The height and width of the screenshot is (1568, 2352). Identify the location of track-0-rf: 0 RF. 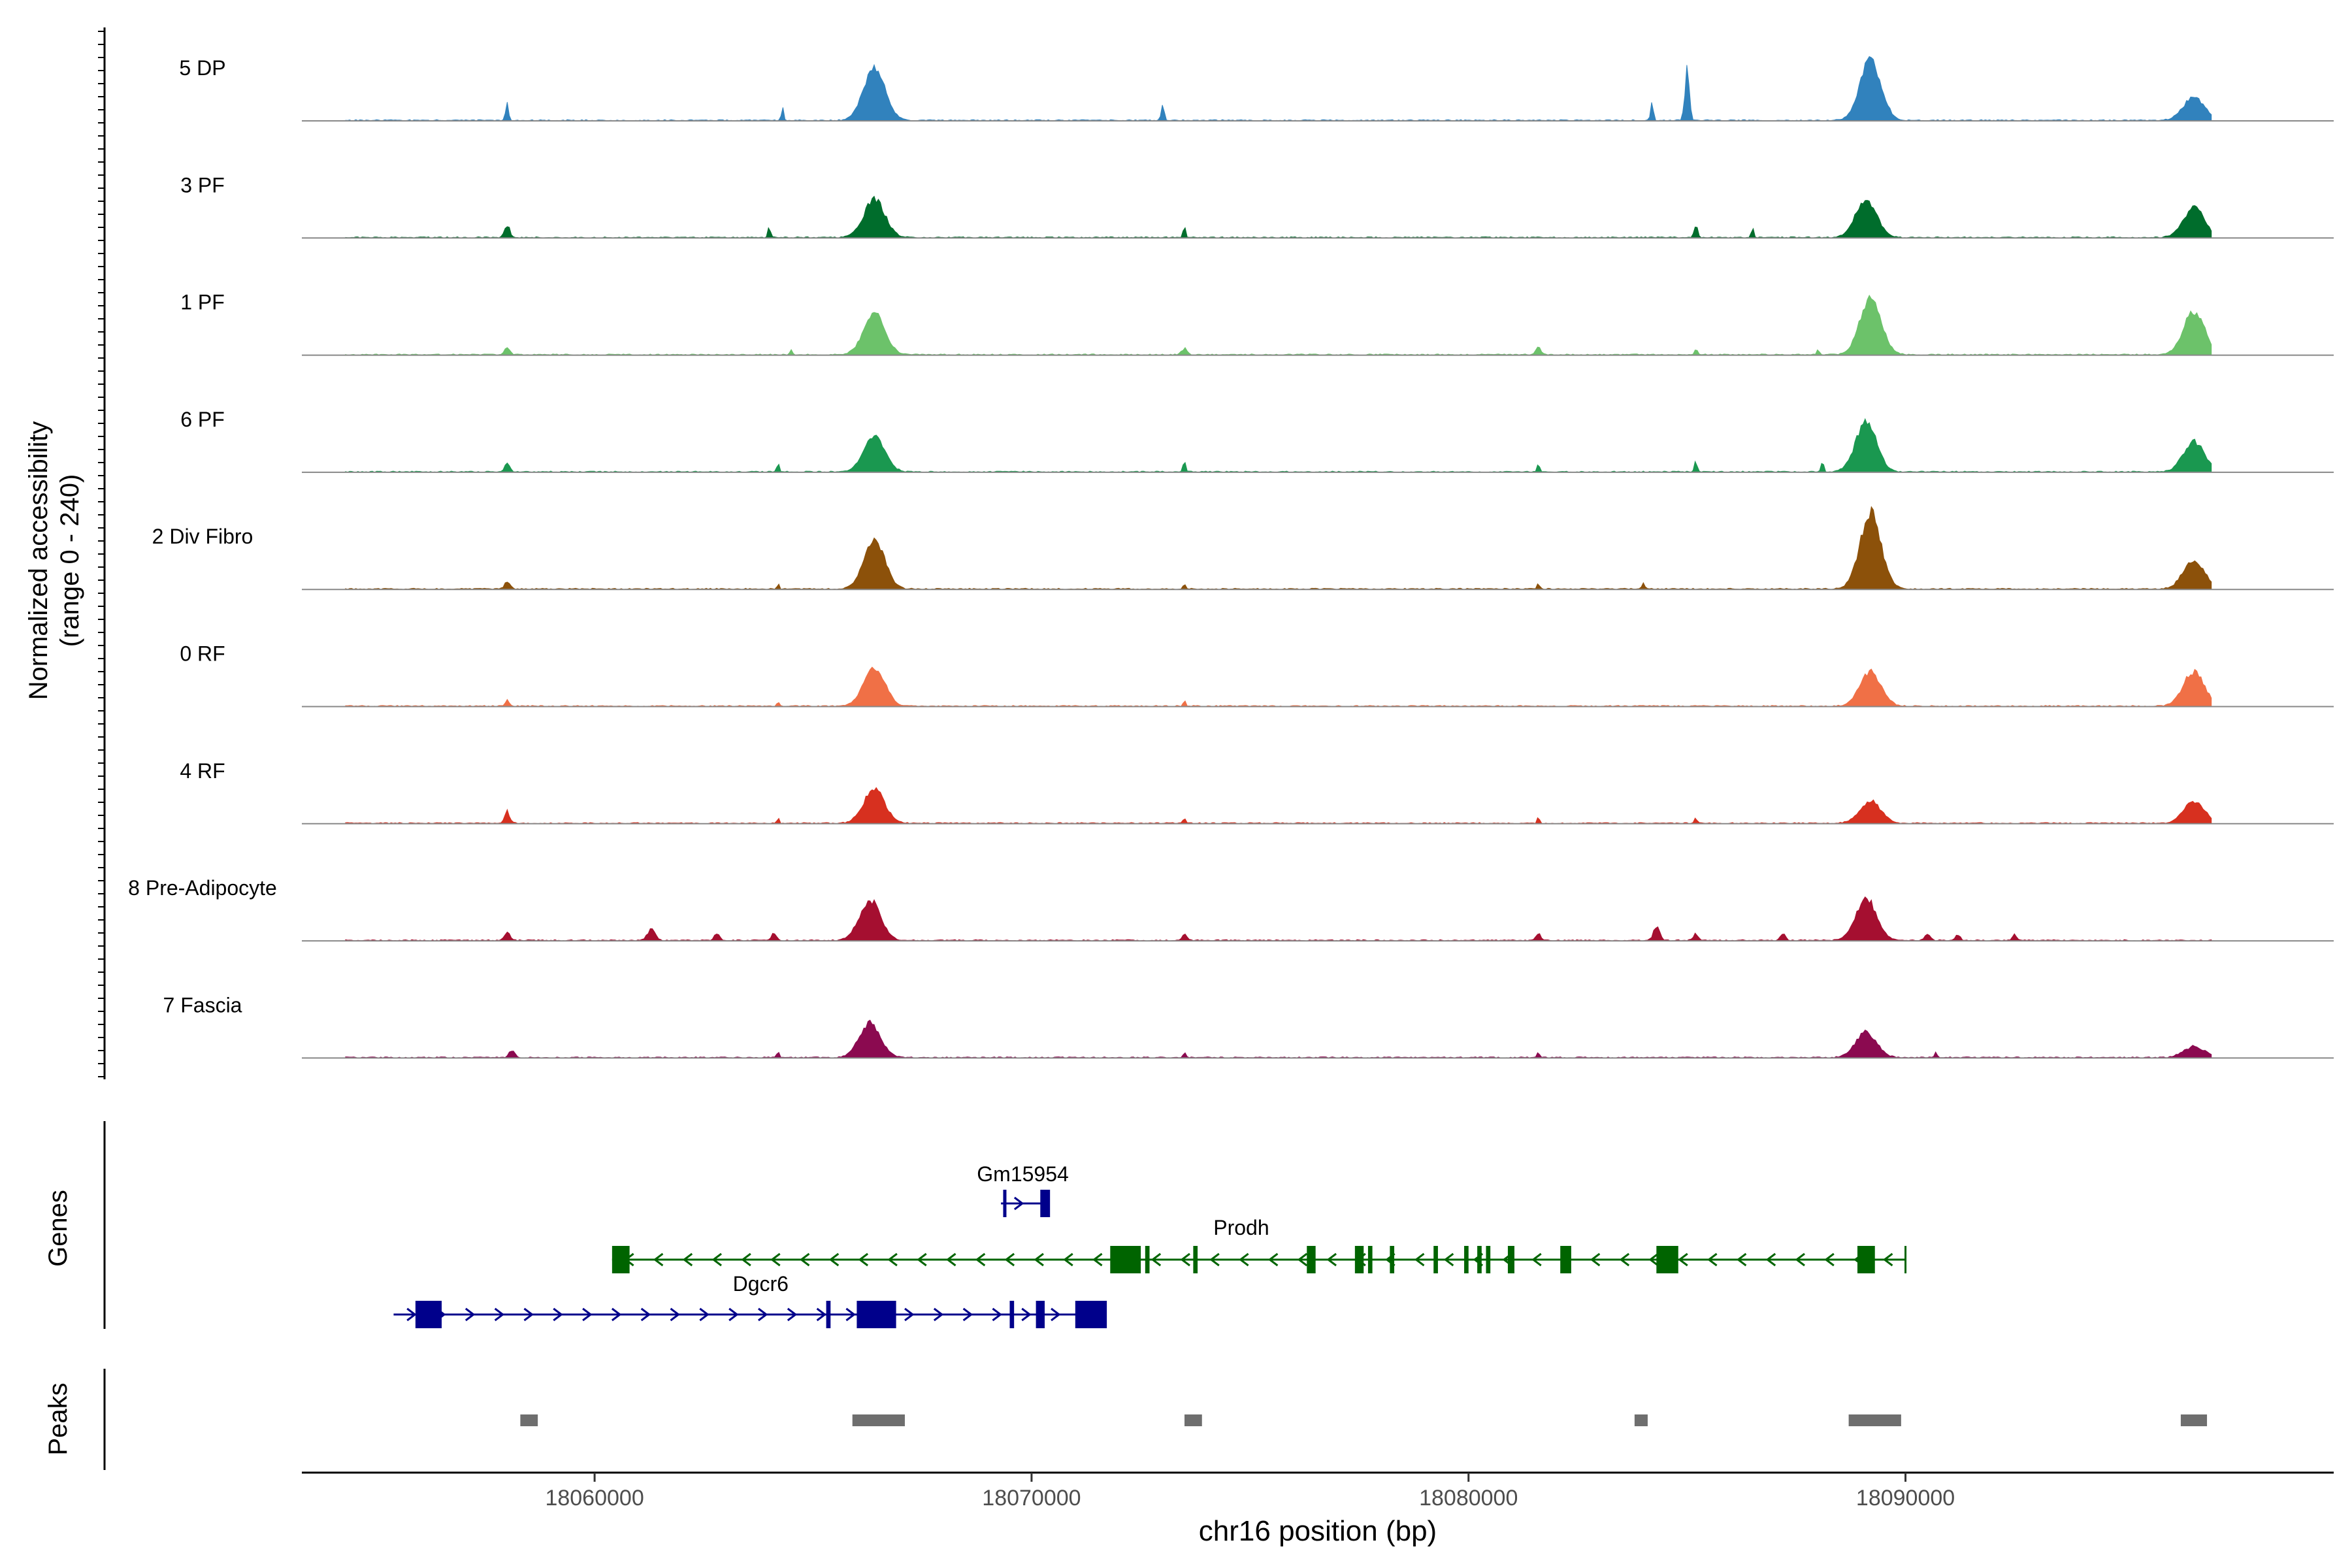
(1257, 675).